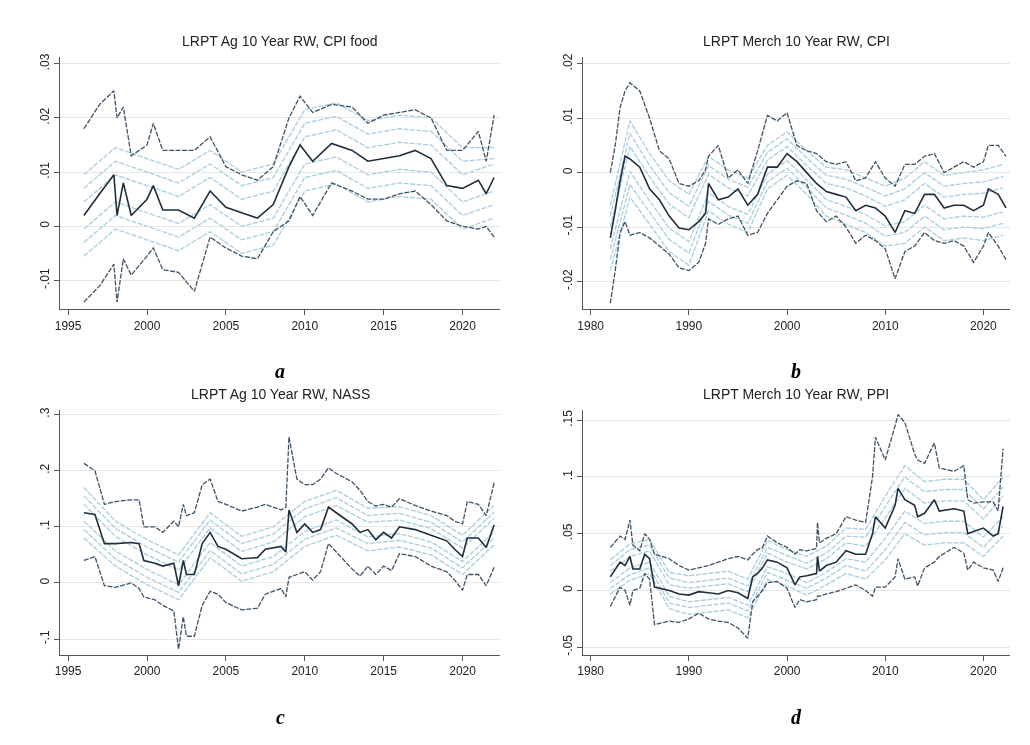  Describe the element at coordinates (796, 371) in the screenshot. I see `text: b` at that location.